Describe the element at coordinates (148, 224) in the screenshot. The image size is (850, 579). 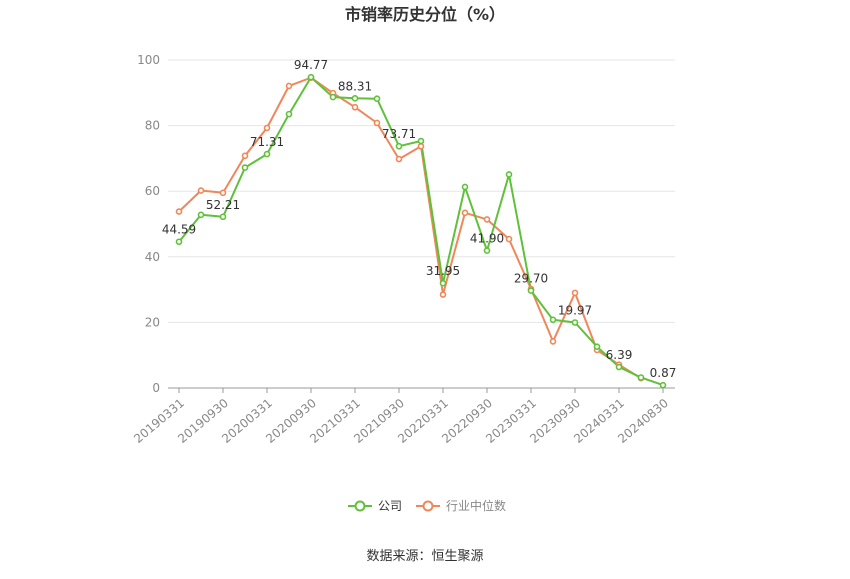
I see `y-axis: 0 20 40 60 80 100` at that location.